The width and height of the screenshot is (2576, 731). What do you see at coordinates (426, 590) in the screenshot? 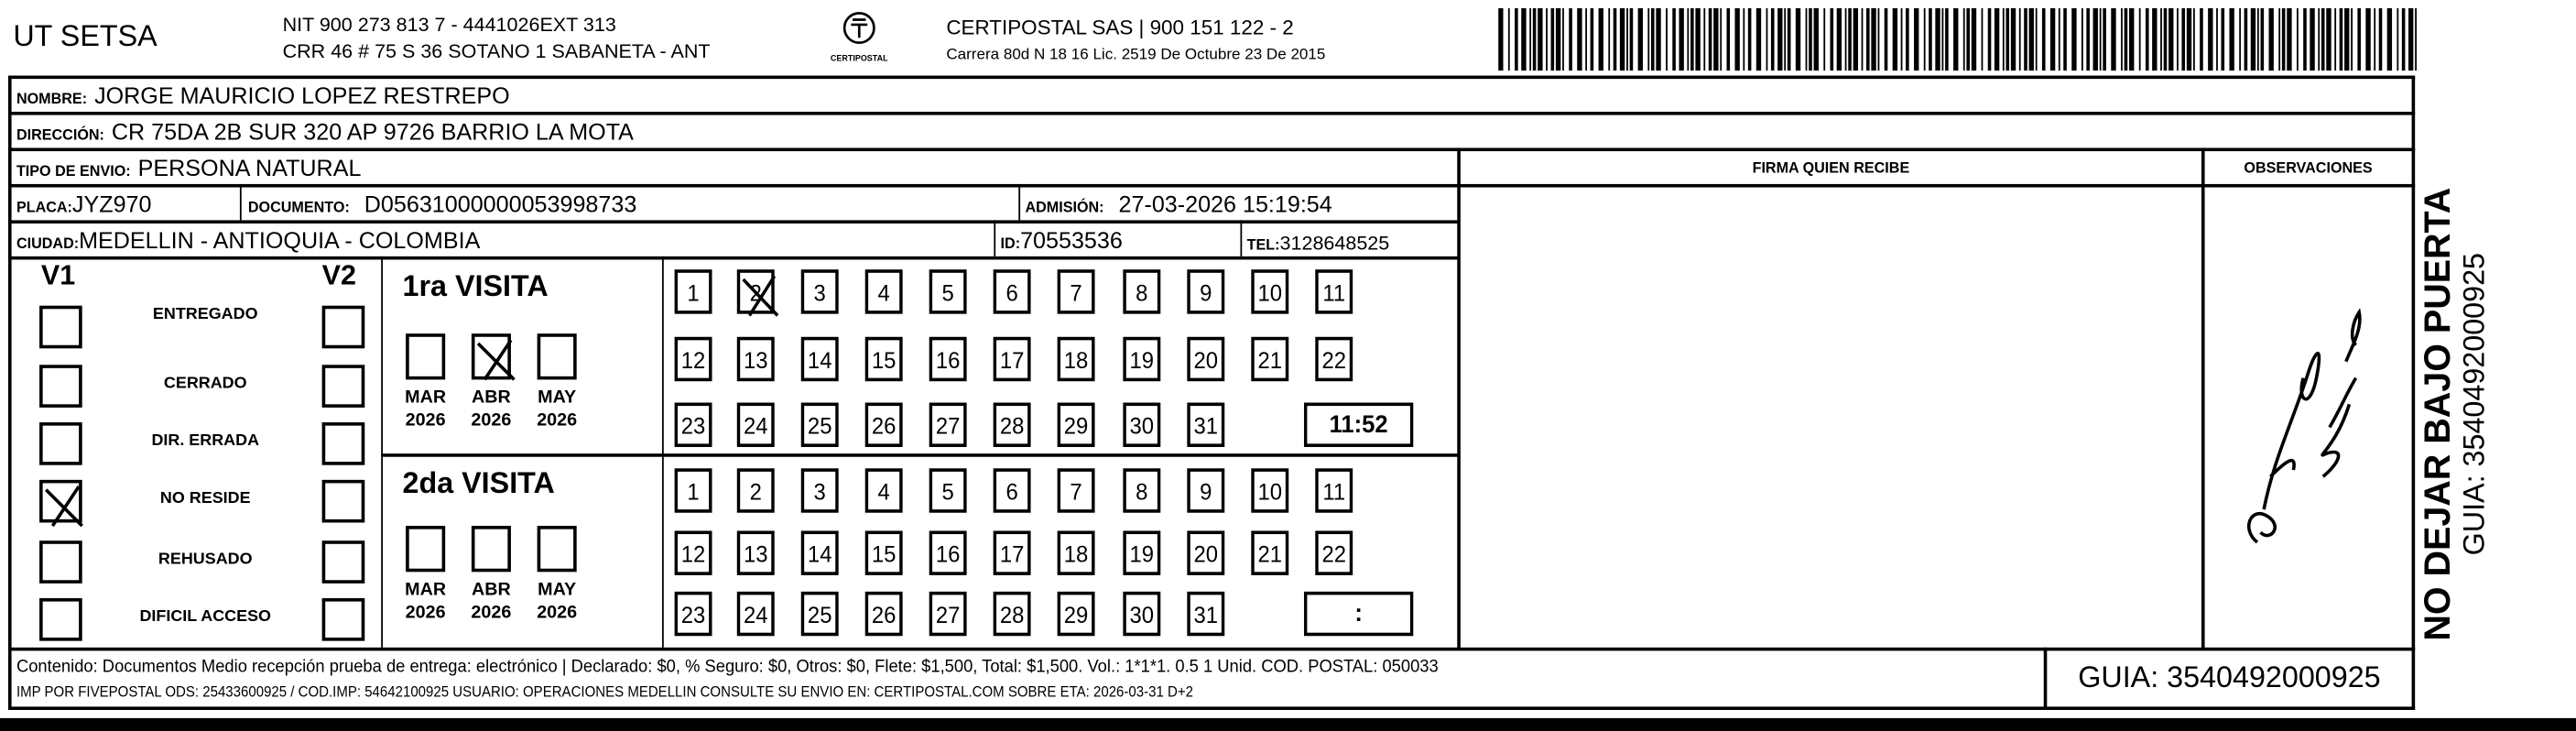
I see `month-name: MAR` at bounding box center [426, 590].